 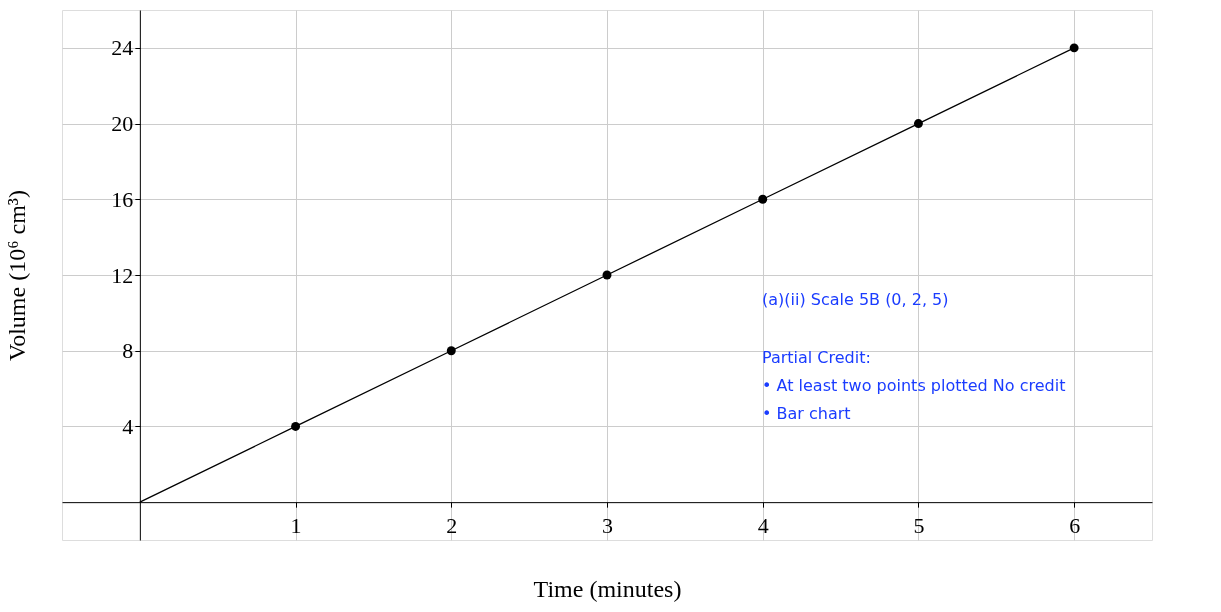 What do you see at coordinates (919, 525) in the screenshot?
I see `x-tick-label: 5` at bounding box center [919, 525].